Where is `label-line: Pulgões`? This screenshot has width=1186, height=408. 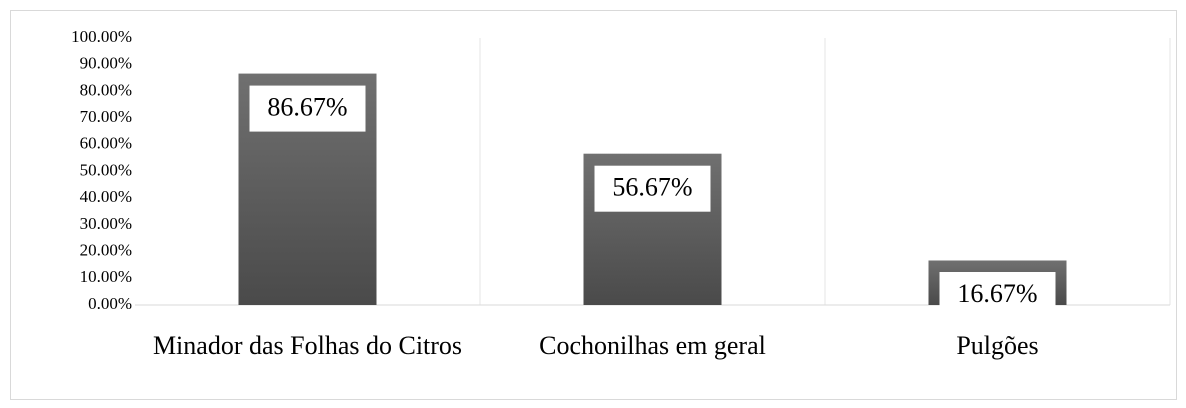 label-line: Pulgões is located at coordinates (997, 345).